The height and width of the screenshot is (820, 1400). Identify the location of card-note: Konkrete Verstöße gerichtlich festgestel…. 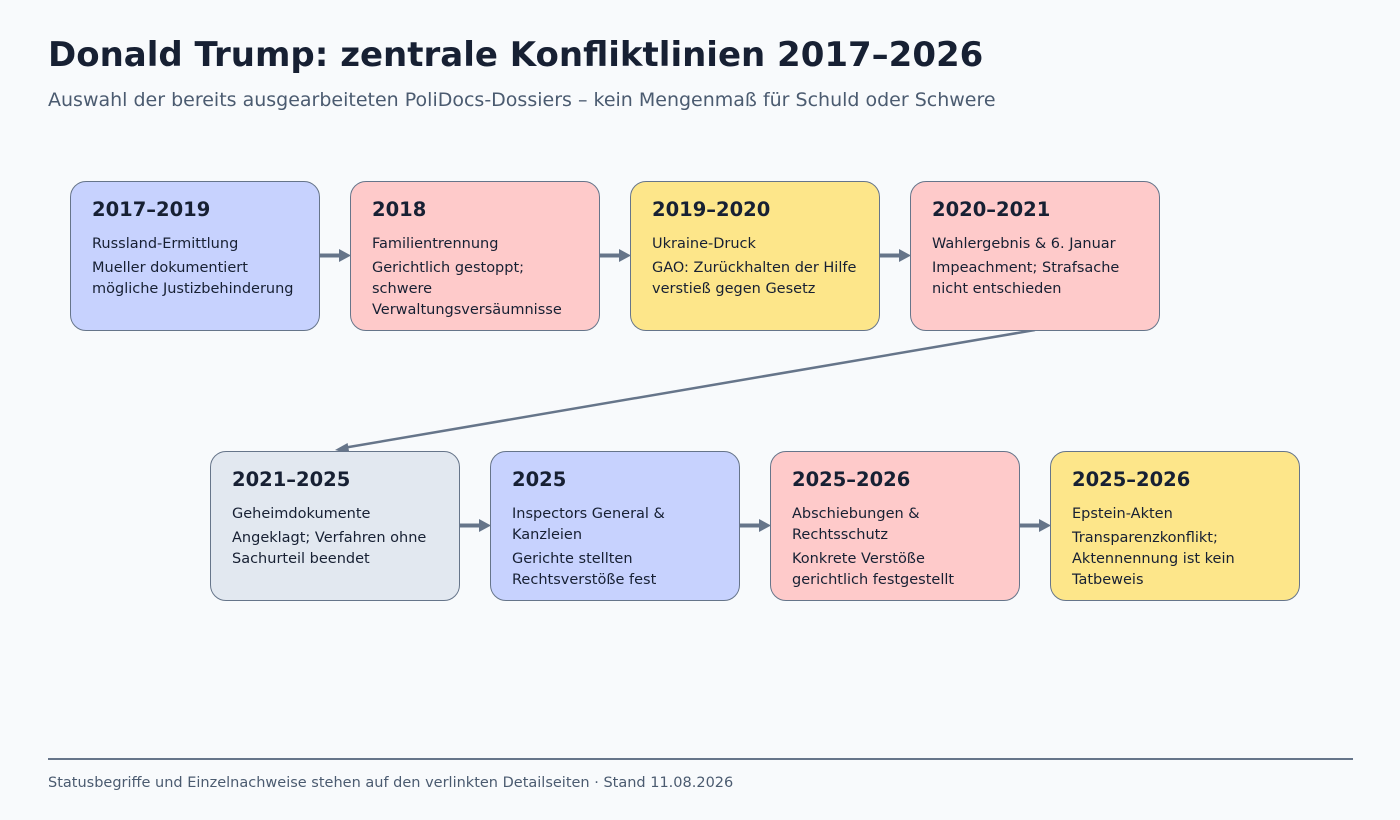
(873, 569).